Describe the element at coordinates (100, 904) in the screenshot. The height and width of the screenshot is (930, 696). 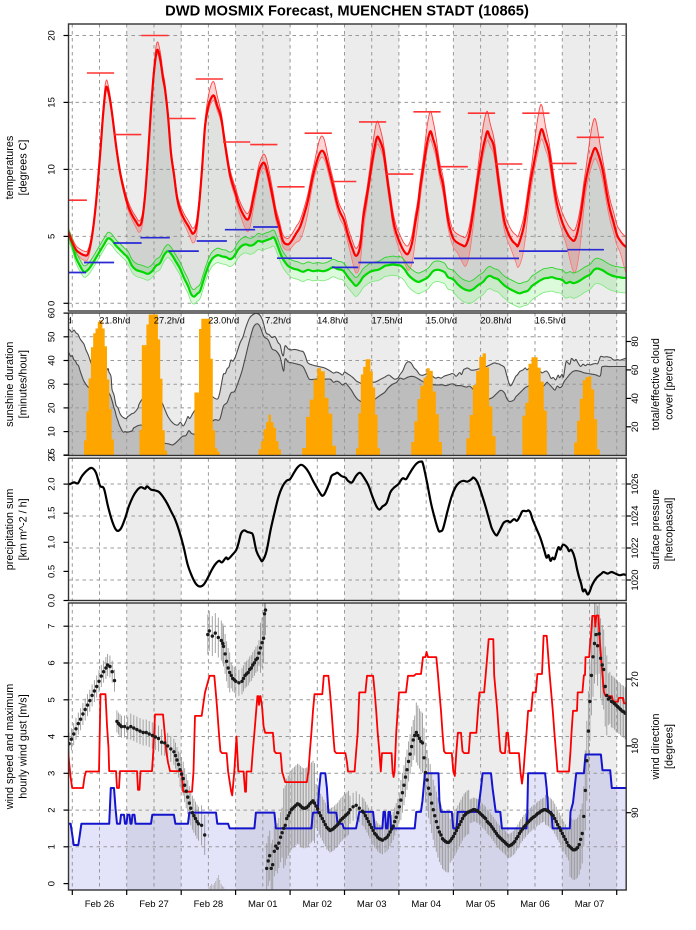
I see `svg-text: Feb 26` at that location.